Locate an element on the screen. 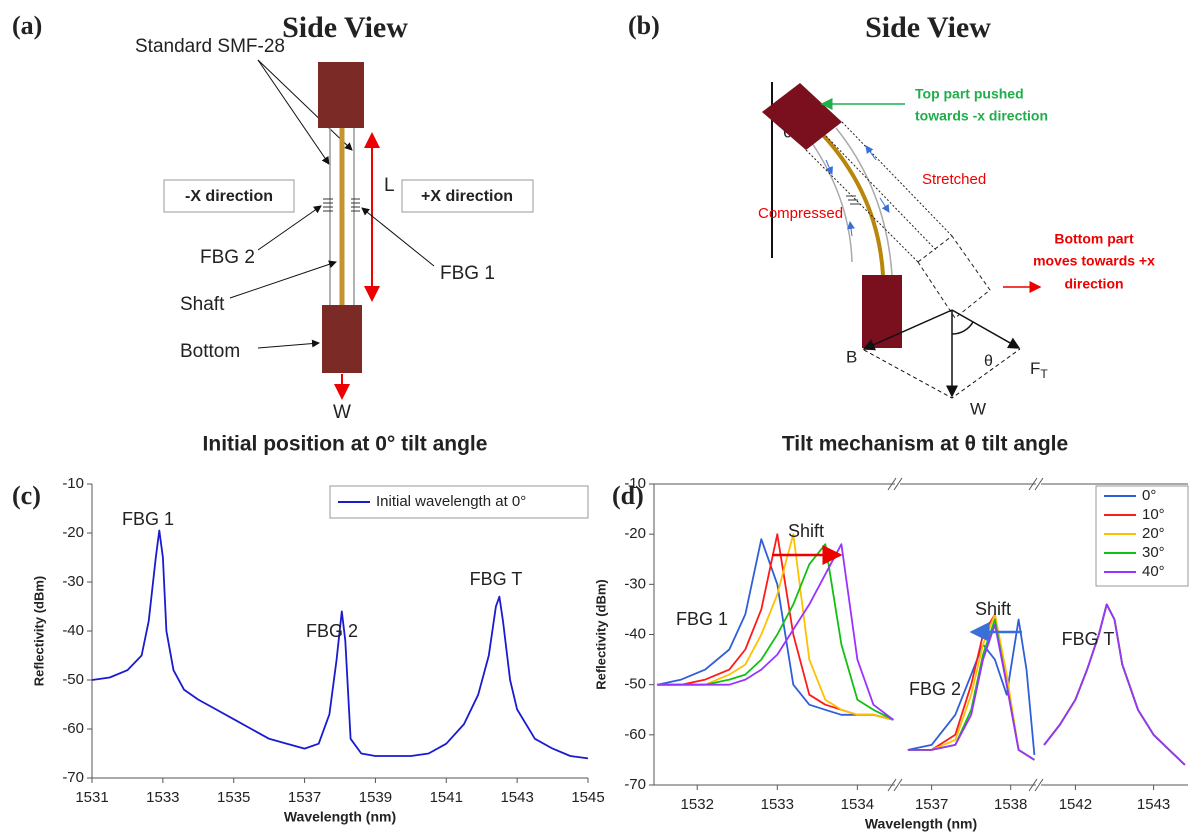 Image resolution: width=1190 pixels, height=839 pixels. legend-label: 30° is located at coordinates (1153, 552).